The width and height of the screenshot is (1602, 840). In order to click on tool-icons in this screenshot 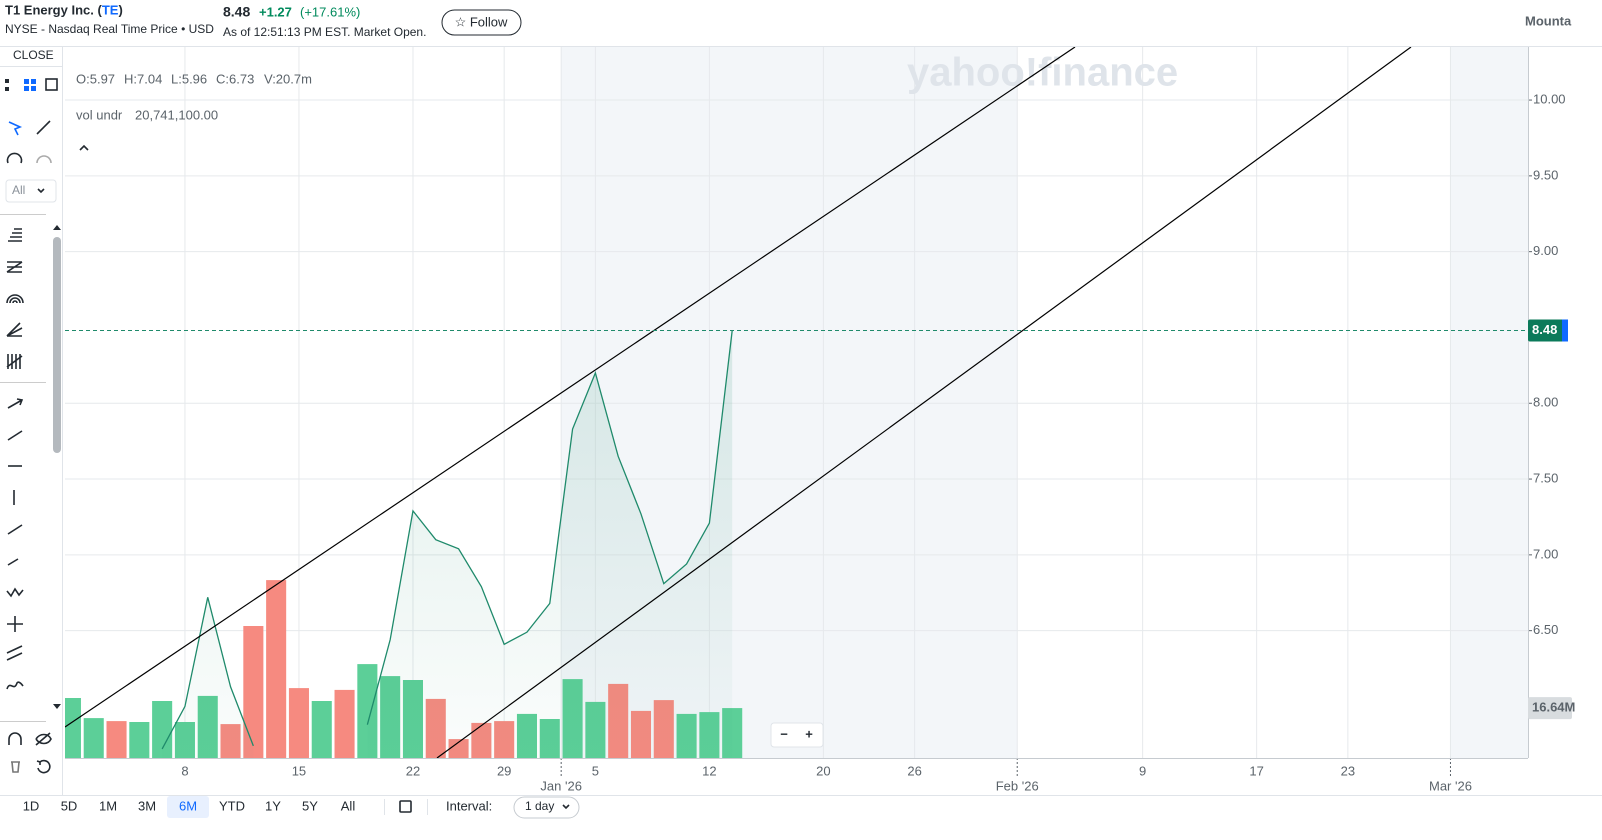, I will do `click(31, 140)`.